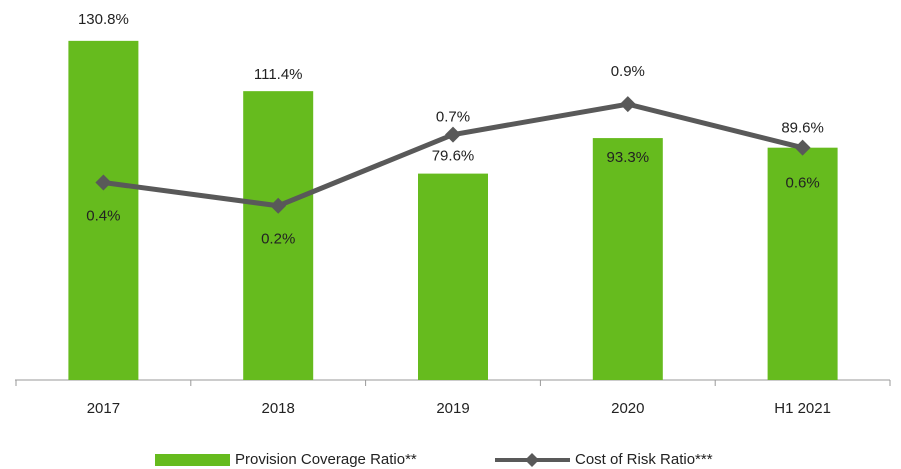  I want to click on data-label: 0.7%, so click(453, 117).